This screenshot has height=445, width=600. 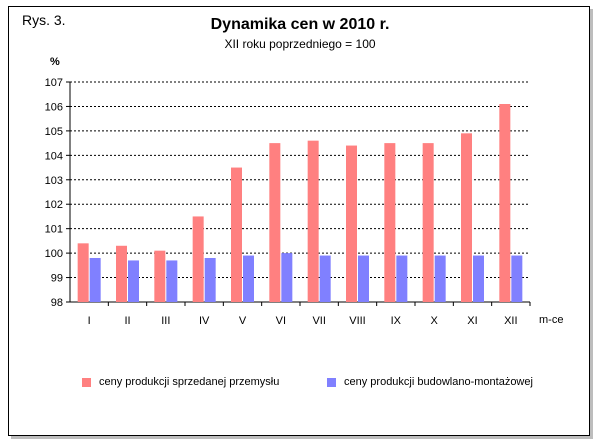 I want to click on legend-item-construction: ceny produkcji budowlano-montażowej, so click(x=430, y=382).